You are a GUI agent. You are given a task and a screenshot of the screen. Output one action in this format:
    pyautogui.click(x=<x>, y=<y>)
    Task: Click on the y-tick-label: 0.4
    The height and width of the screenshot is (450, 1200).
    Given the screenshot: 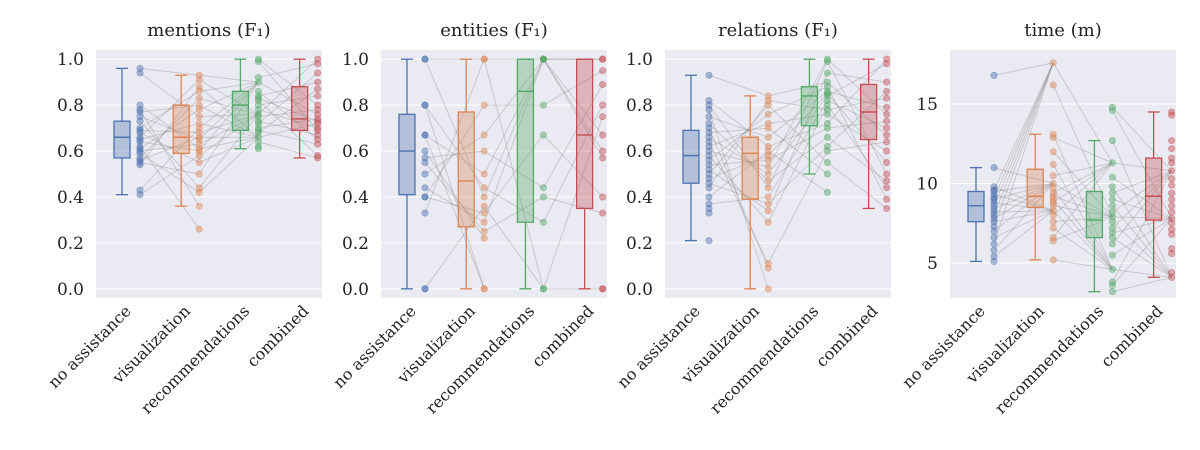 What is the action you would take?
    pyautogui.click(x=639, y=198)
    